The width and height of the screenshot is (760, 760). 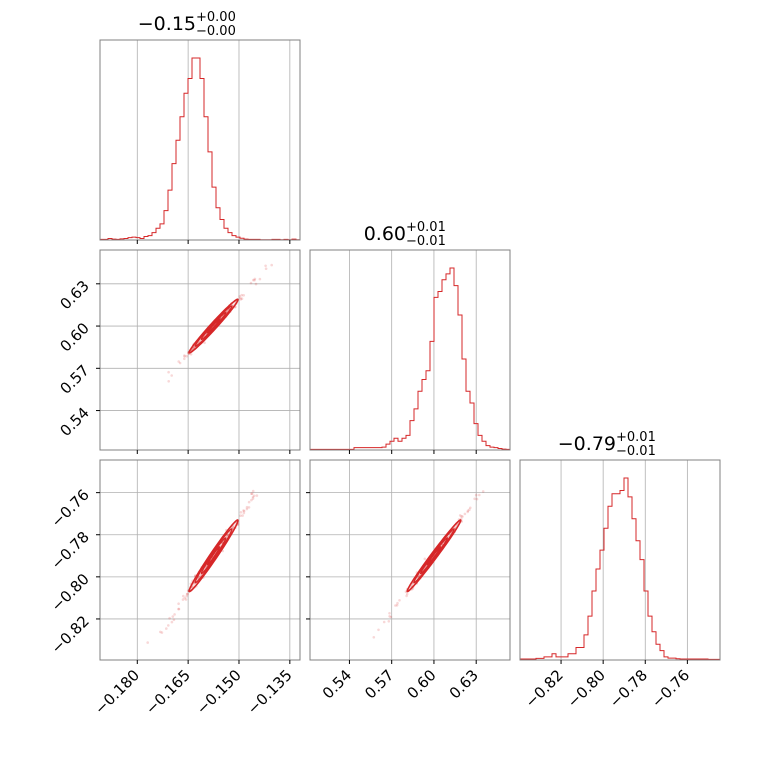 What do you see at coordinates (385, 234) in the screenshot?
I see `panel-title-value: 0.60` at bounding box center [385, 234].